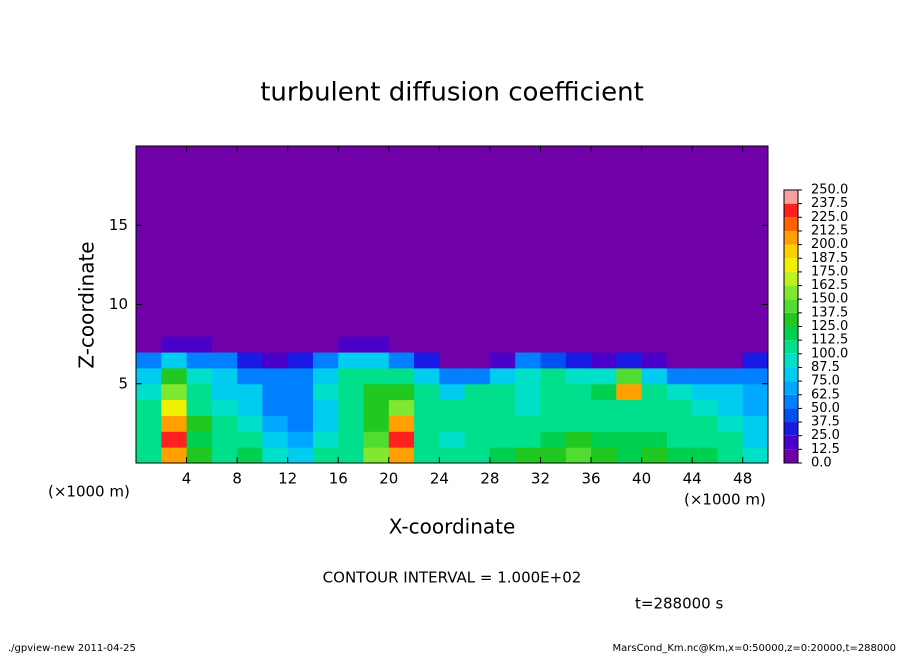  I want to click on colorbar-label: 62.5, so click(825, 394).